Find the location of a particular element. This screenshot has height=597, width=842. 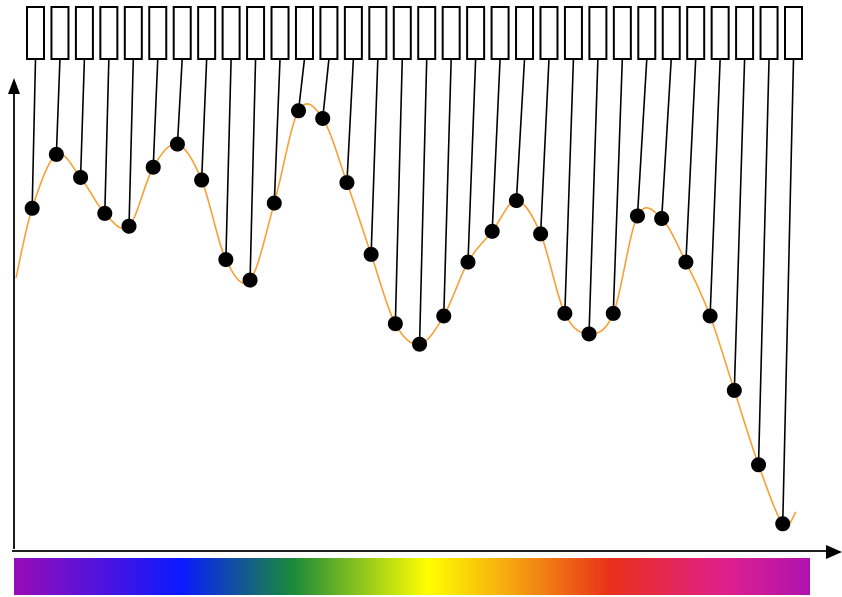

spectrum-bar is located at coordinates (412, 576).